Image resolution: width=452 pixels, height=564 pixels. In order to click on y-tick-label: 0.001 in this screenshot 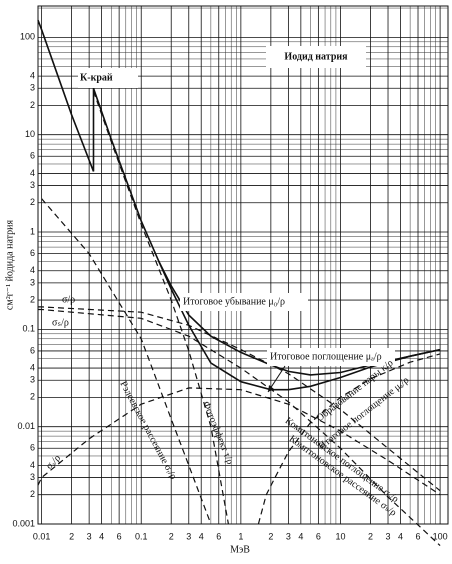, I will do `click(23, 523)`.